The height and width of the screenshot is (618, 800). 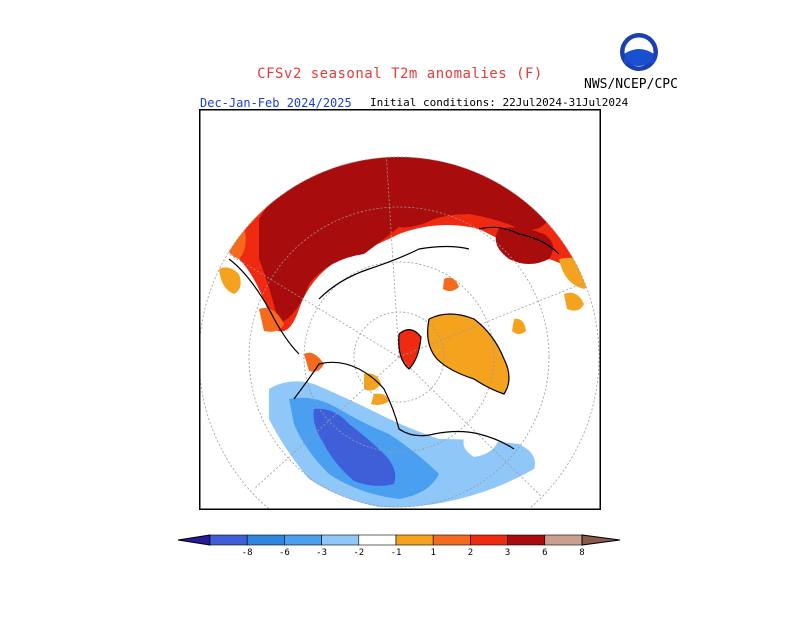 I want to click on colorbar-tick-label: 3, so click(x=507, y=553).